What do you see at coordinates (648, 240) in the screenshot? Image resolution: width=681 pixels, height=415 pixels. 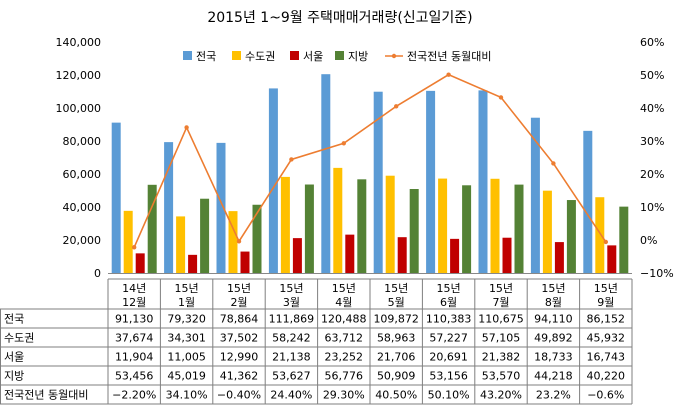 I see `y-right-tick-label: 0%` at bounding box center [648, 240].